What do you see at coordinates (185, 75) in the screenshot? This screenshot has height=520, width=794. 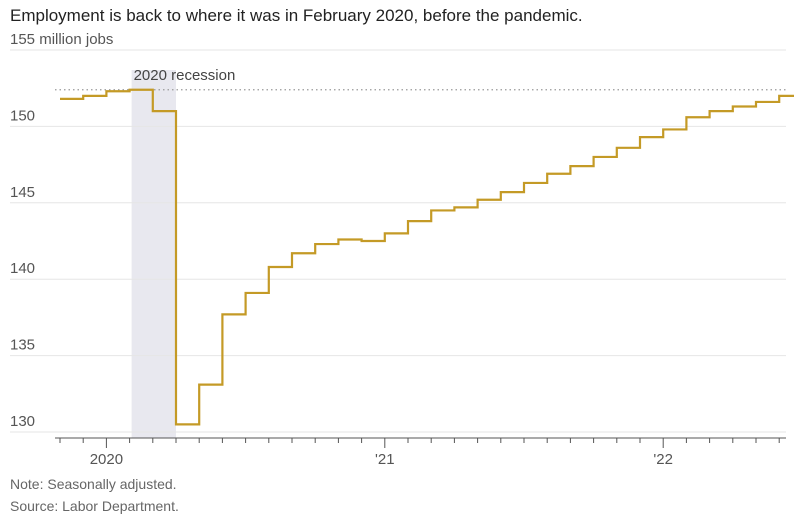 I see `recession-label: 2020 recession` at bounding box center [185, 75].